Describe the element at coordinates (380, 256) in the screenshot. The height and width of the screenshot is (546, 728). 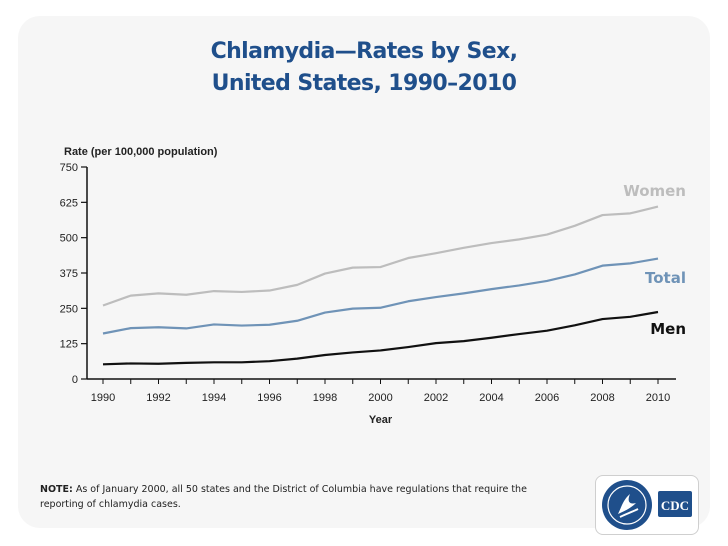
I see `series-line-women` at that location.